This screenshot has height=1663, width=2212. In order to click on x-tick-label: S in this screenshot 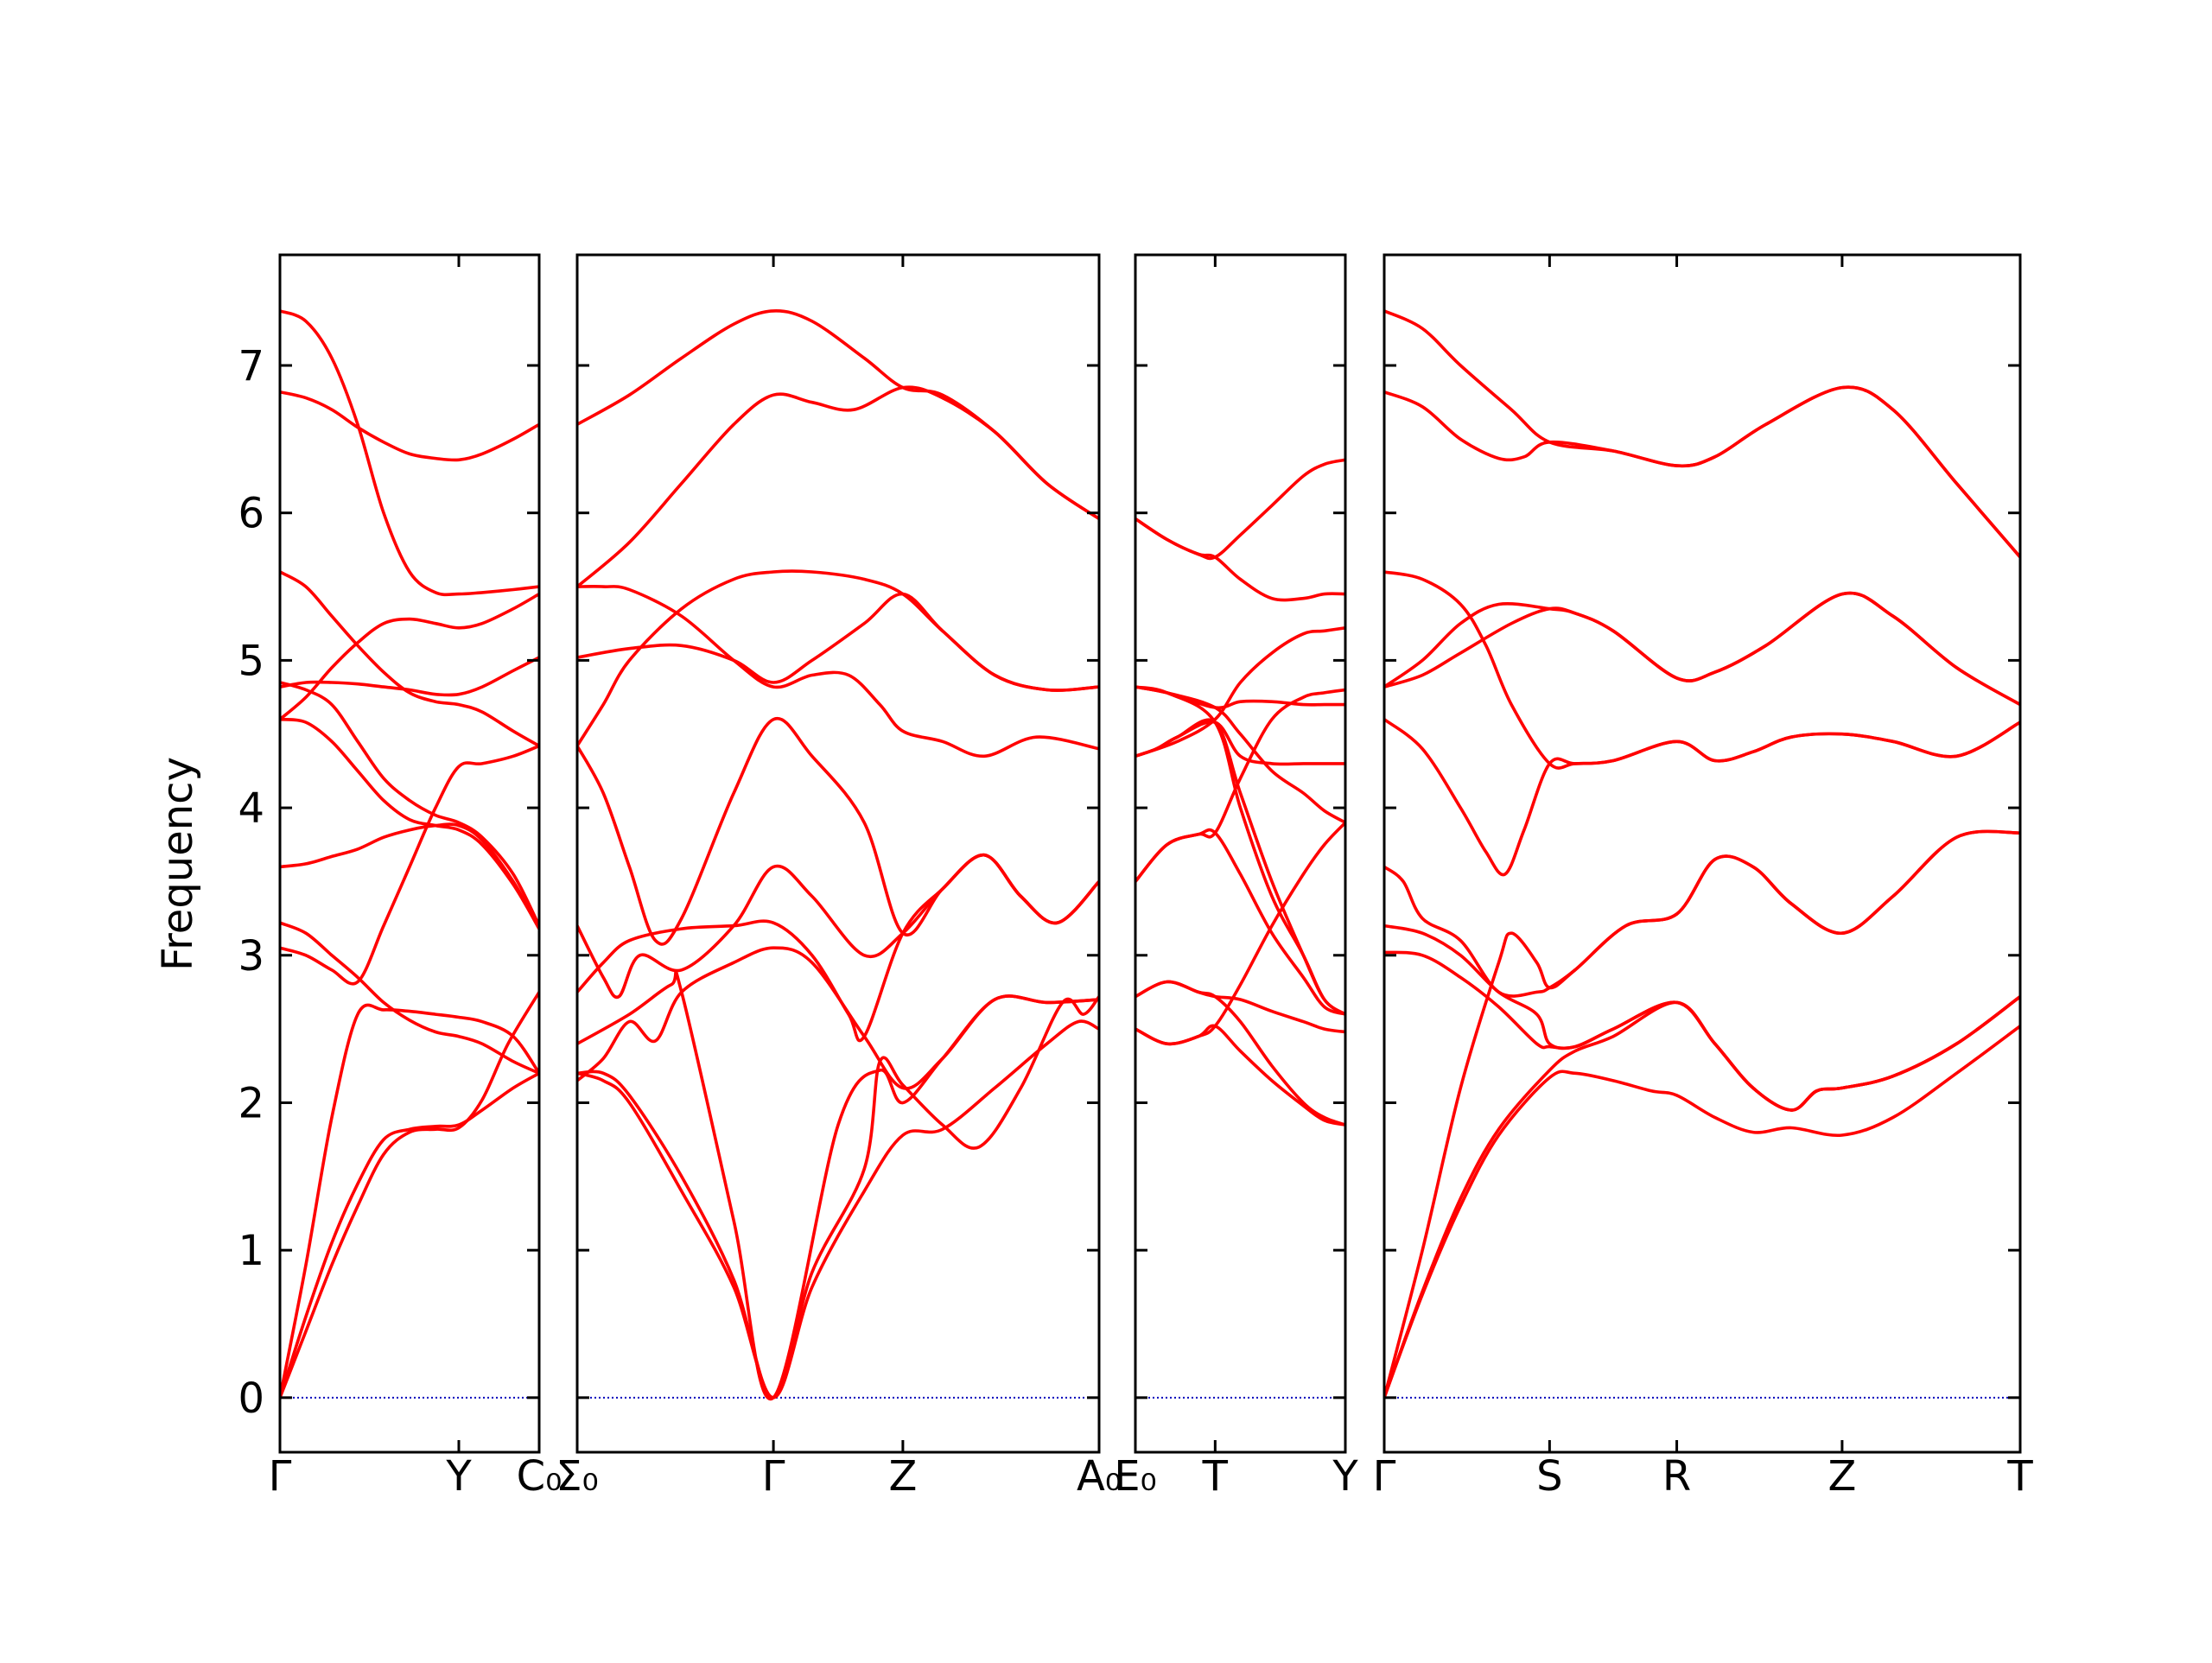, I will do `click(1549, 1477)`.